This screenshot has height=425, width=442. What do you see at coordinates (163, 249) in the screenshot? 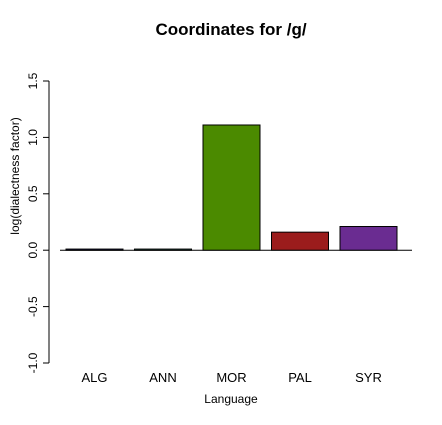
I see `bar-ann` at bounding box center [163, 249].